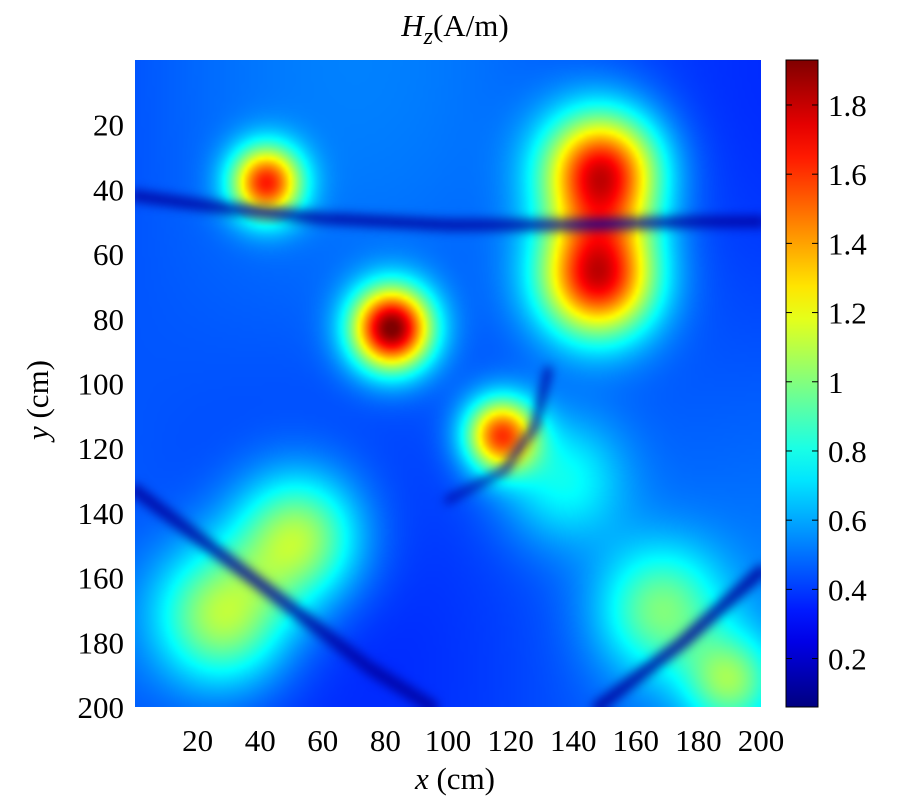 The width and height of the screenshot is (900, 800). What do you see at coordinates (101, 642) in the screenshot?
I see `y-tick-label: 180` at bounding box center [101, 642].